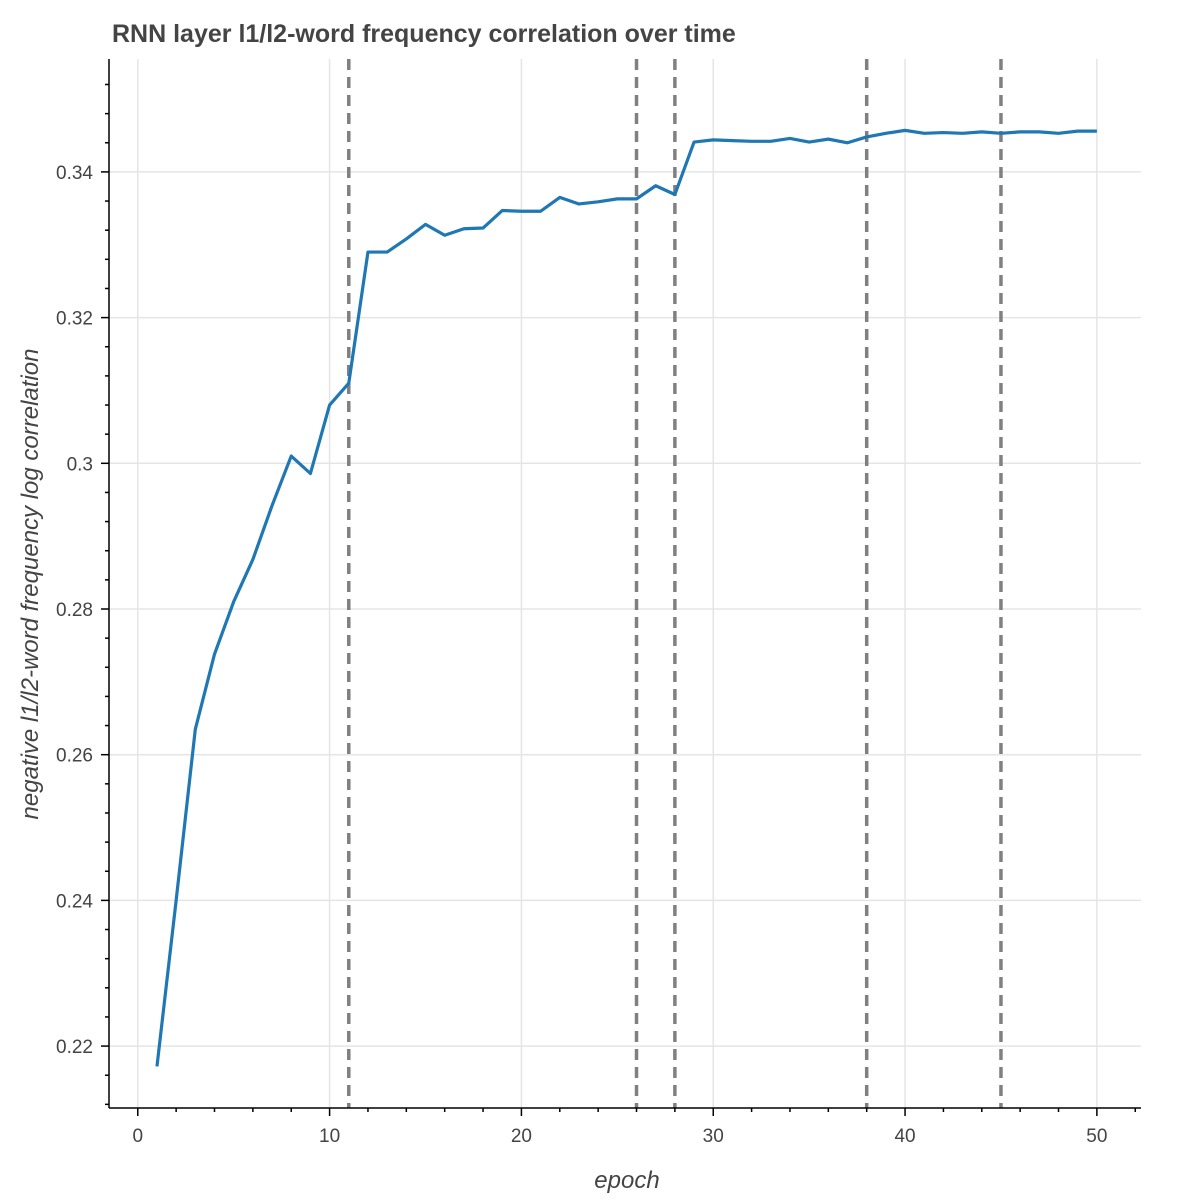  What do you see at coordinates (626, 1180) in the screenshot?
I see `x-axis-label: epoch` at bounding box center [626, 1180].